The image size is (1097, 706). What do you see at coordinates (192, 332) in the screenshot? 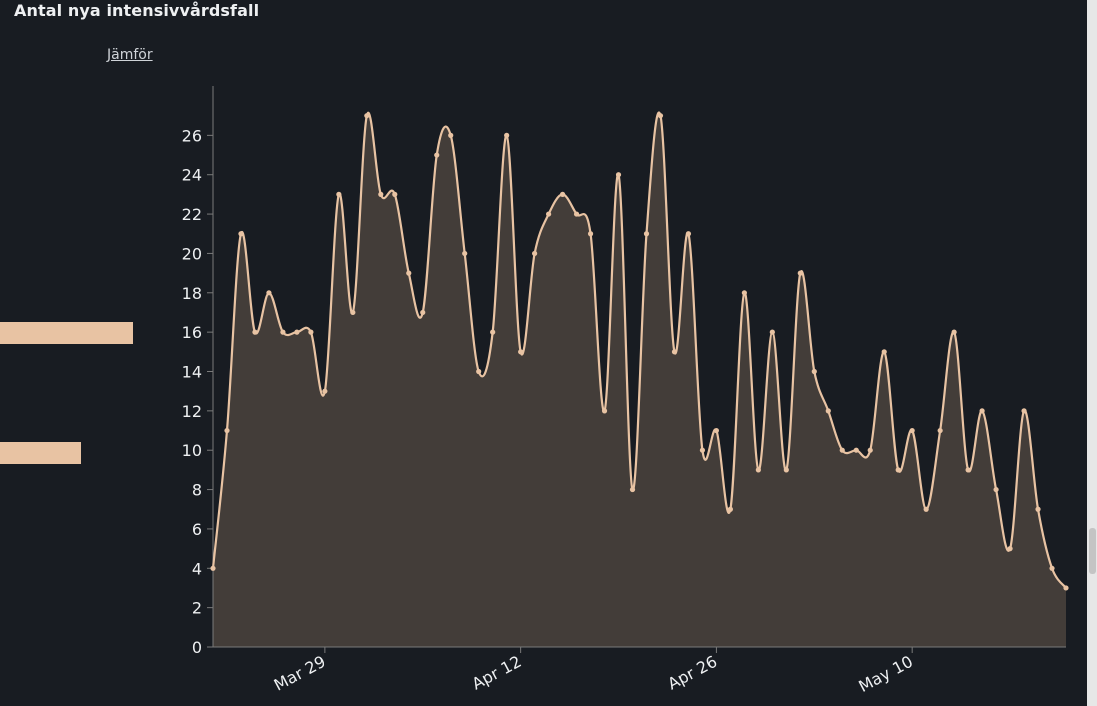
I see `y-tick-label: 16` at bounding box center [192, 332].